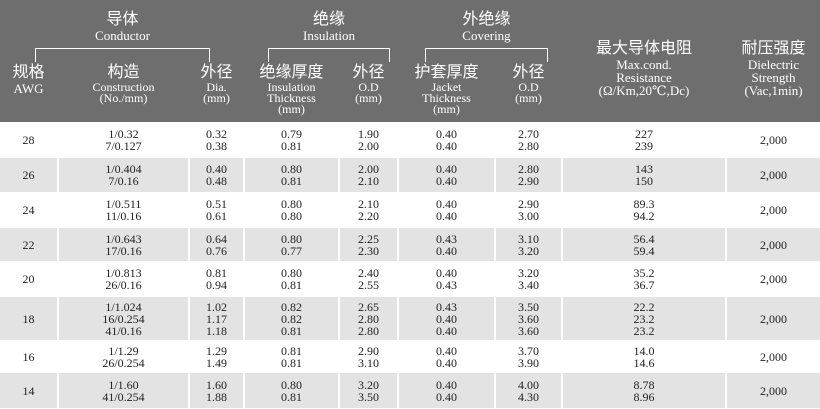  I want to click on column-title-en: (Ω/Km,20℃,Dc), so click(644, 90).